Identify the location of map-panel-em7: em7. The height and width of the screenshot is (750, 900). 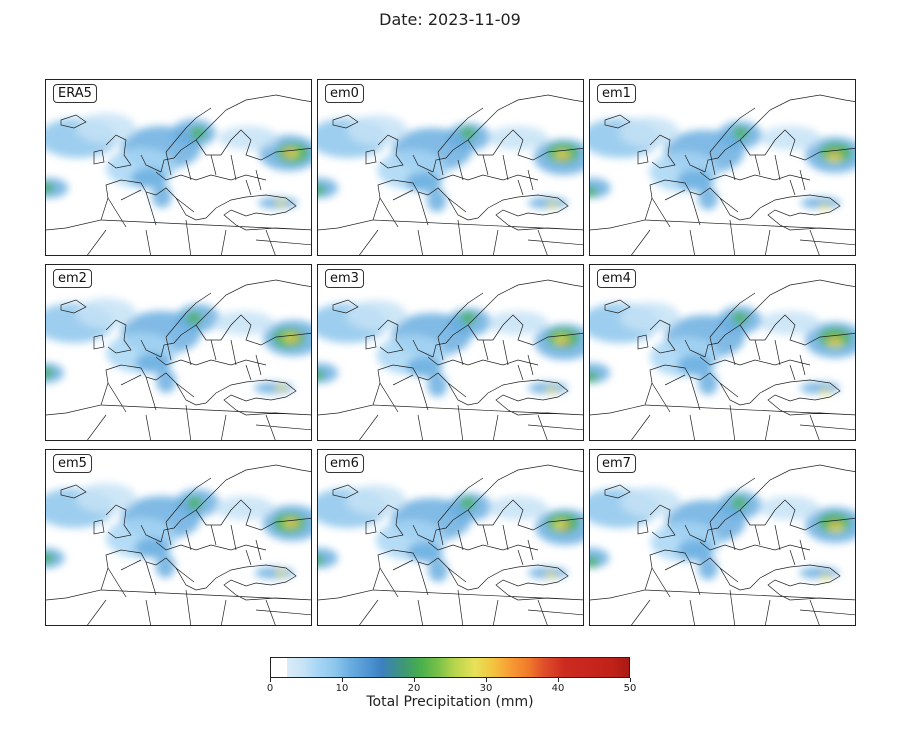
(722, 537).